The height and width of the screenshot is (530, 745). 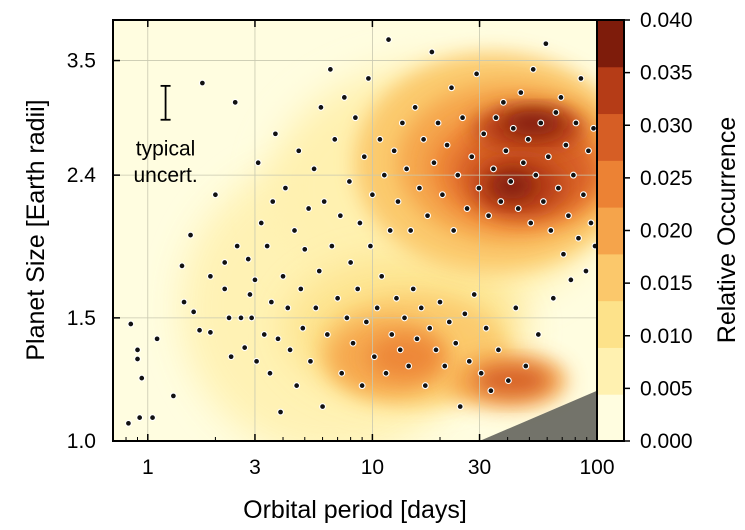 What do you see at coordinates (727, 230) in the screenshot?
I see `colorbar-title: Relative Occurrence` at bounding box center [727, 230].